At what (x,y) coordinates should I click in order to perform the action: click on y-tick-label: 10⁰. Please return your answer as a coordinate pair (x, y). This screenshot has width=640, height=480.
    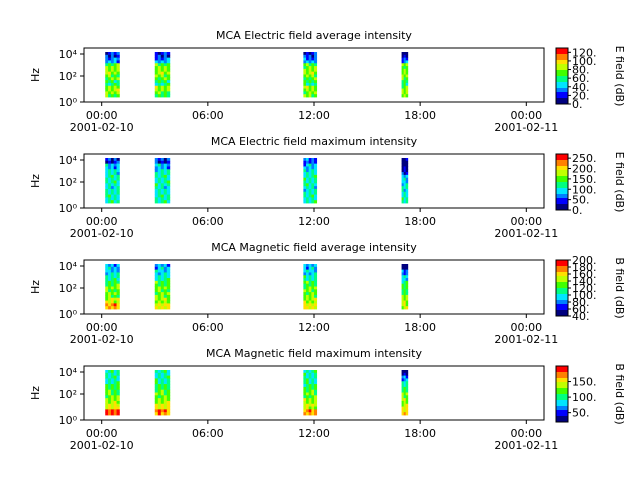
    Looking at the image, I should click on (68, 420).